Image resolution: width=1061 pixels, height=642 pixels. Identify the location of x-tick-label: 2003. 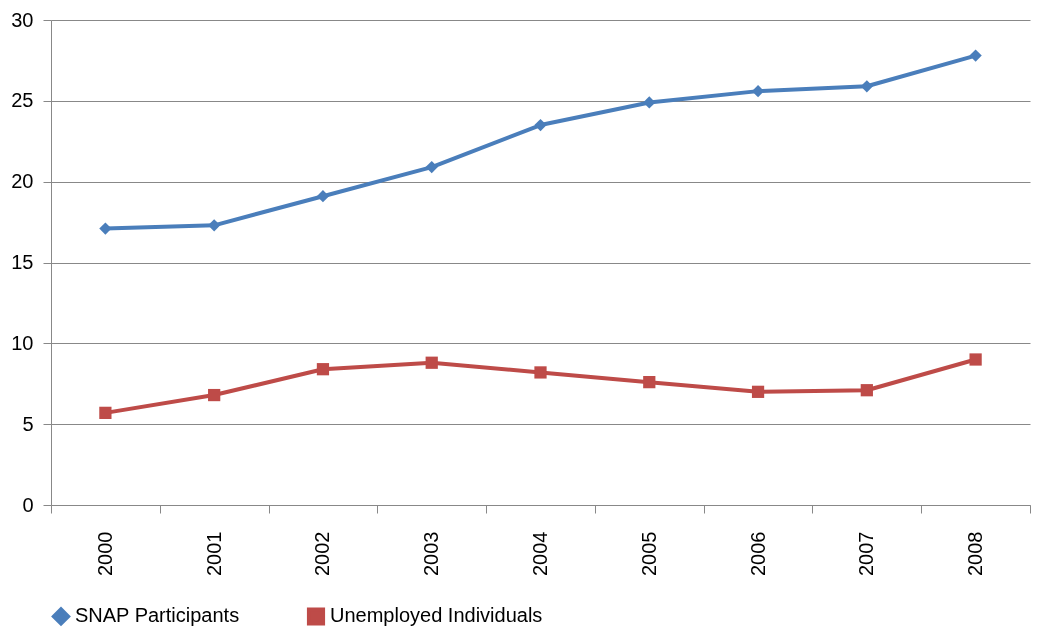
(431, 553).